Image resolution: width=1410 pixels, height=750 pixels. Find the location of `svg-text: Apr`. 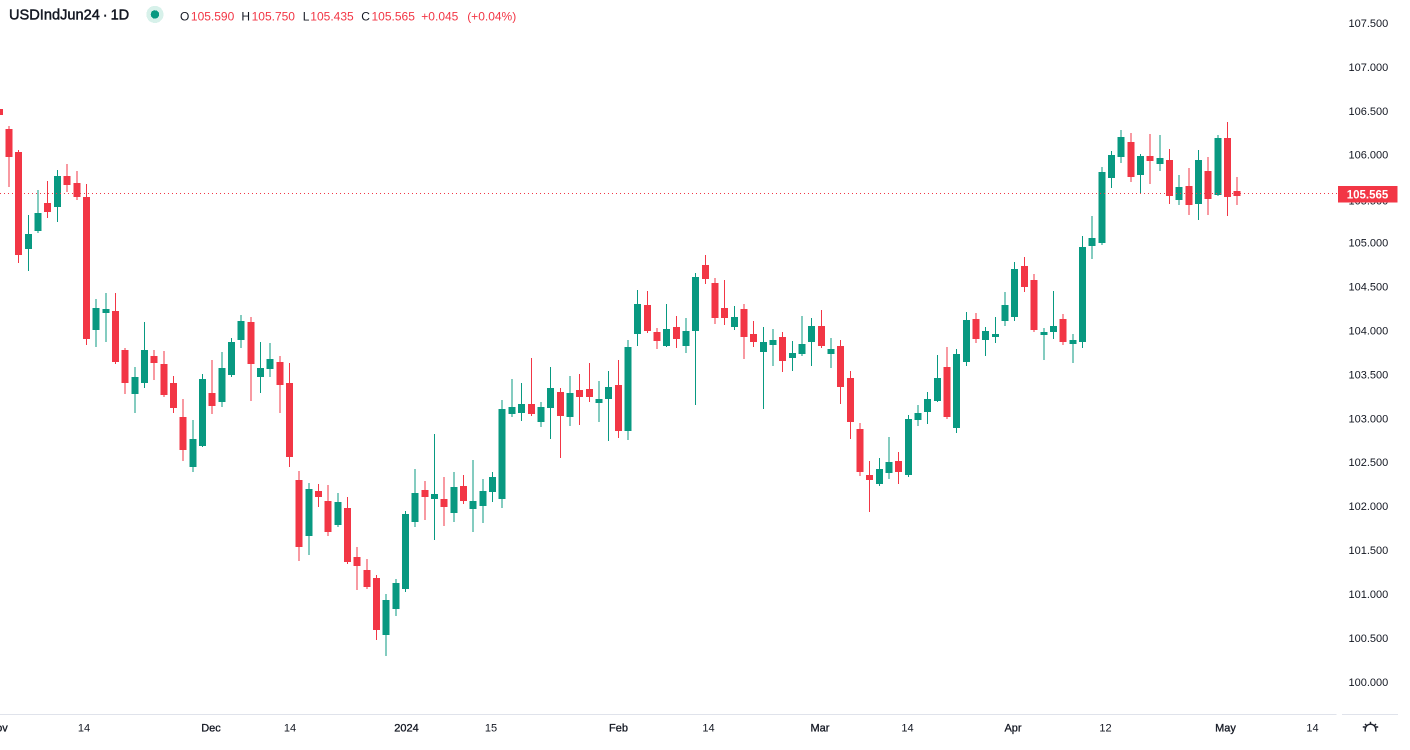

svg-text: Apr is located at coordinates (1012, 729).